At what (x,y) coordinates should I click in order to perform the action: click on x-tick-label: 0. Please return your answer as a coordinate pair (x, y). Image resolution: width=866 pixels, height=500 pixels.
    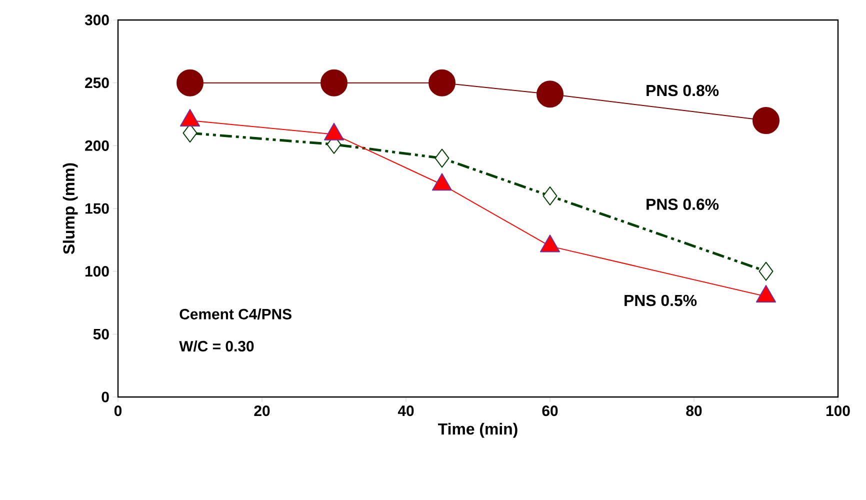
    Looking at the image, I should click on (118, 411).